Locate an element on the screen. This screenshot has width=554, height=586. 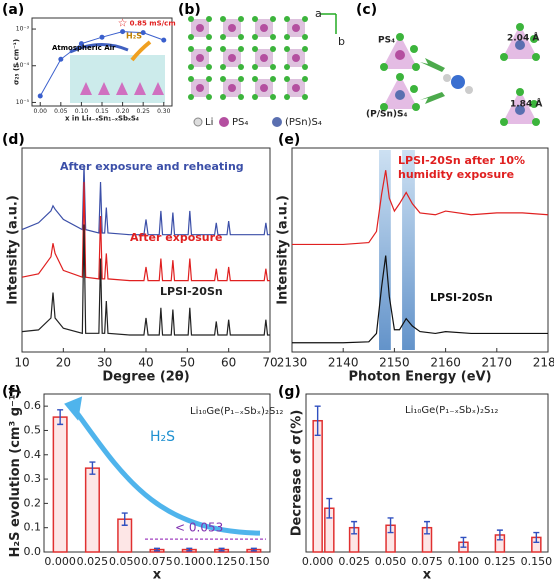
x-tick-label: 0.100 is located at coordinates (464, 561).